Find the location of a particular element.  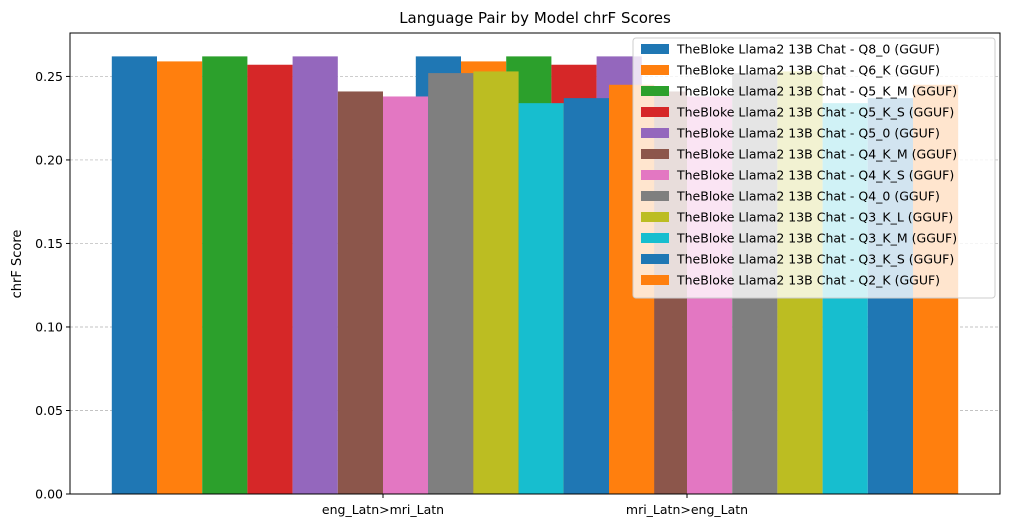

y-tick-label: 0.20 is located at coordinates (49, 159).